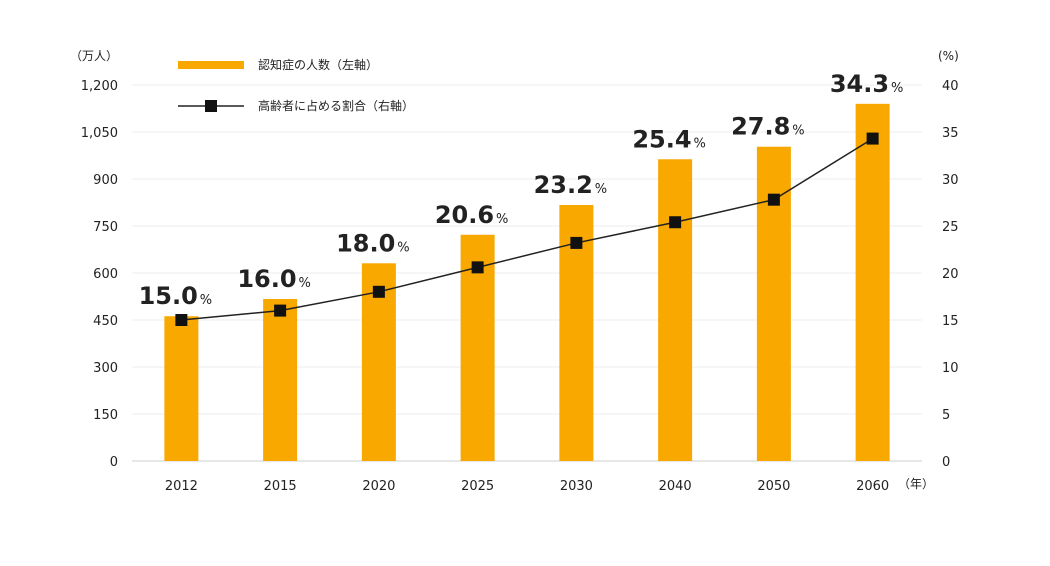  I want to click on data-label: 15.0%, so click(176, 296).